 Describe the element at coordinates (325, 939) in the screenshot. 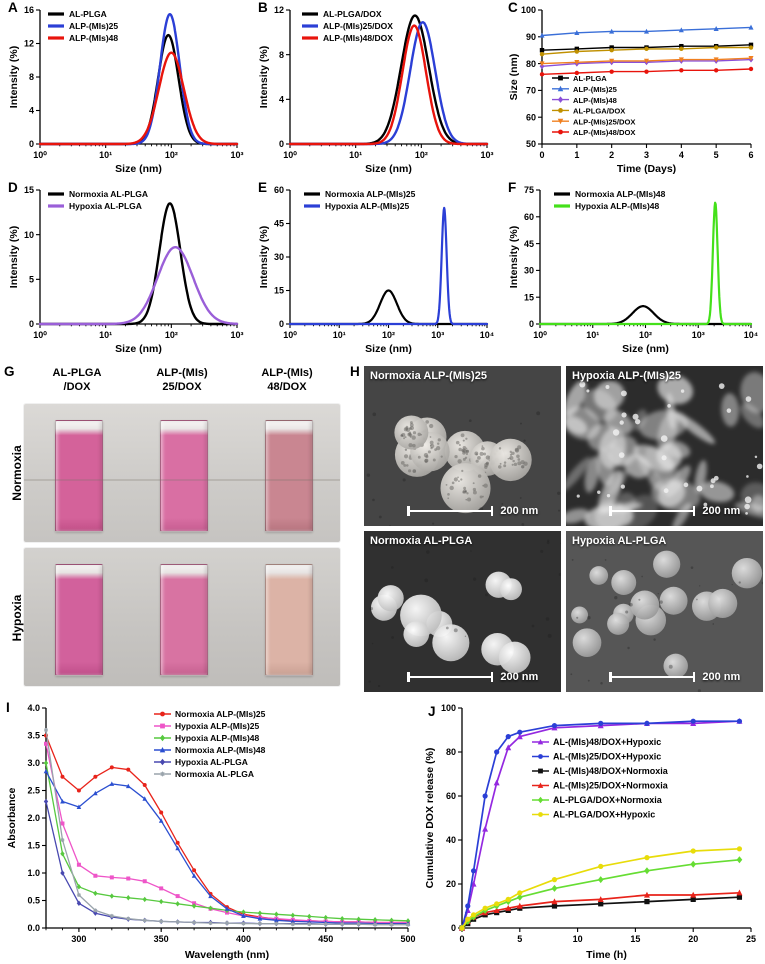

I see `svg-text: 450` at that location.